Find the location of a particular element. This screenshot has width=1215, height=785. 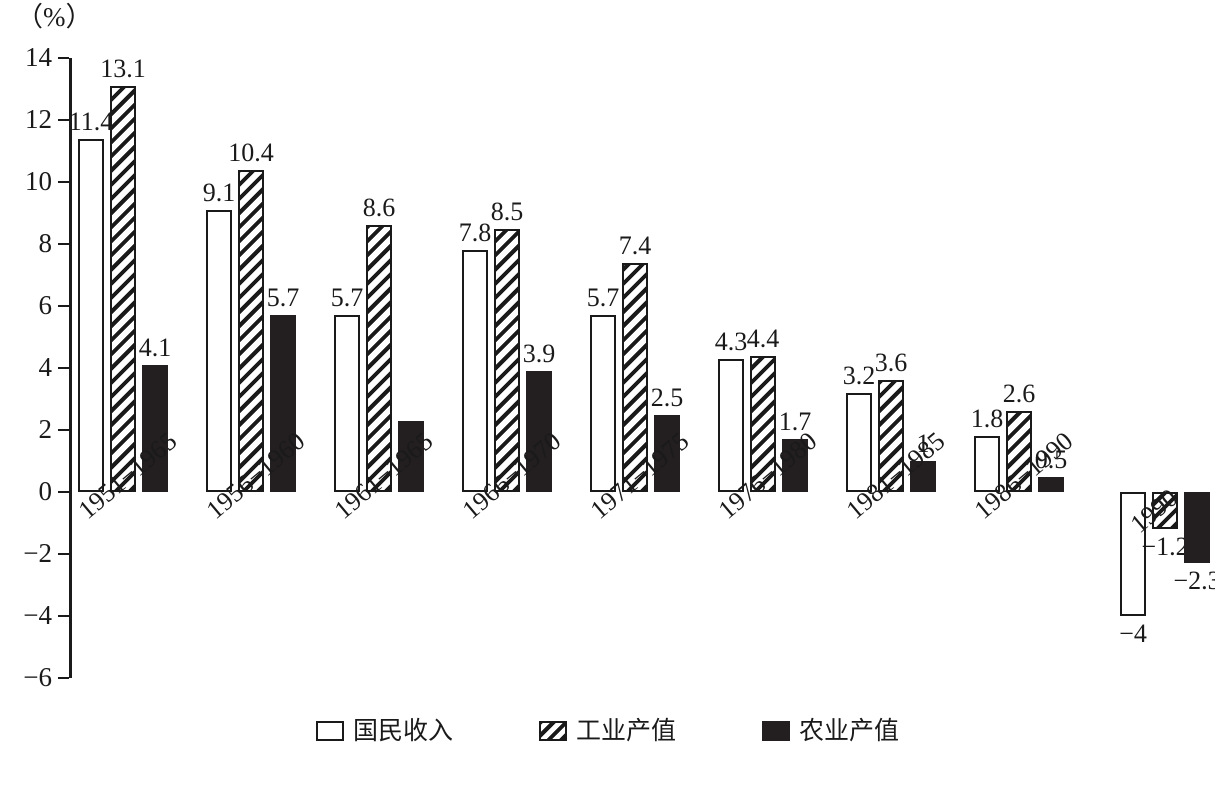

bar-value-label: 4.1 is located at coordinates (155, 347).